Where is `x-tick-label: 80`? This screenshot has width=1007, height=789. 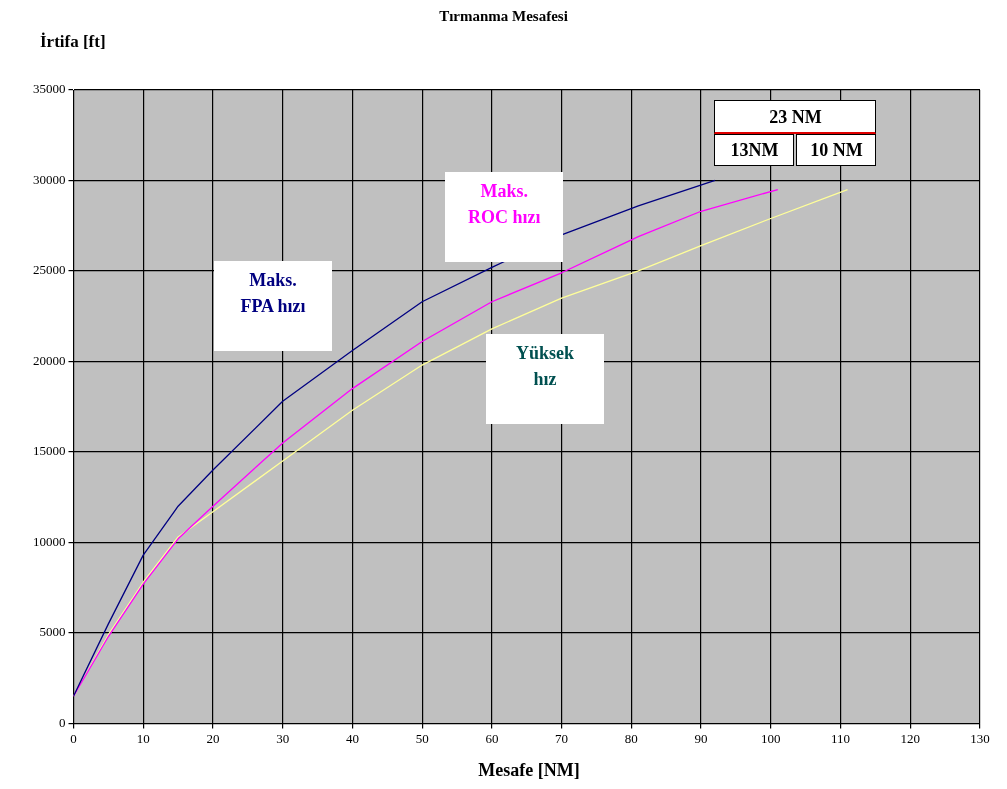 x-tick-label: 80 is located at coordinates (631, 738).